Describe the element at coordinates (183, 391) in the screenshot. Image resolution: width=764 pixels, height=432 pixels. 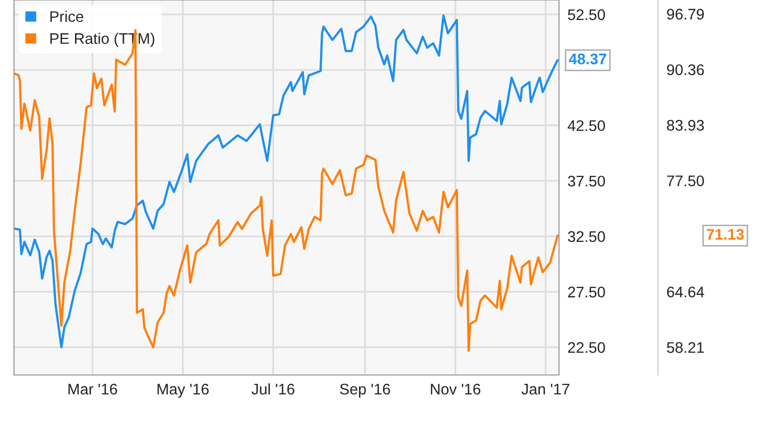
I see `x-tick-label: May '16` at that location.